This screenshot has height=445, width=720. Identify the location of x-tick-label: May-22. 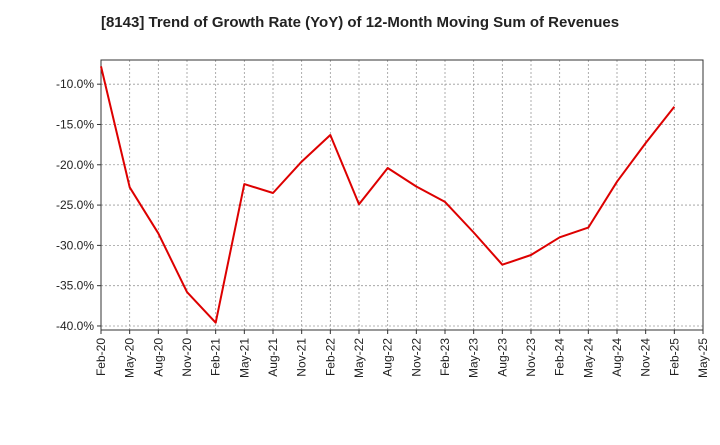
(359, 358).